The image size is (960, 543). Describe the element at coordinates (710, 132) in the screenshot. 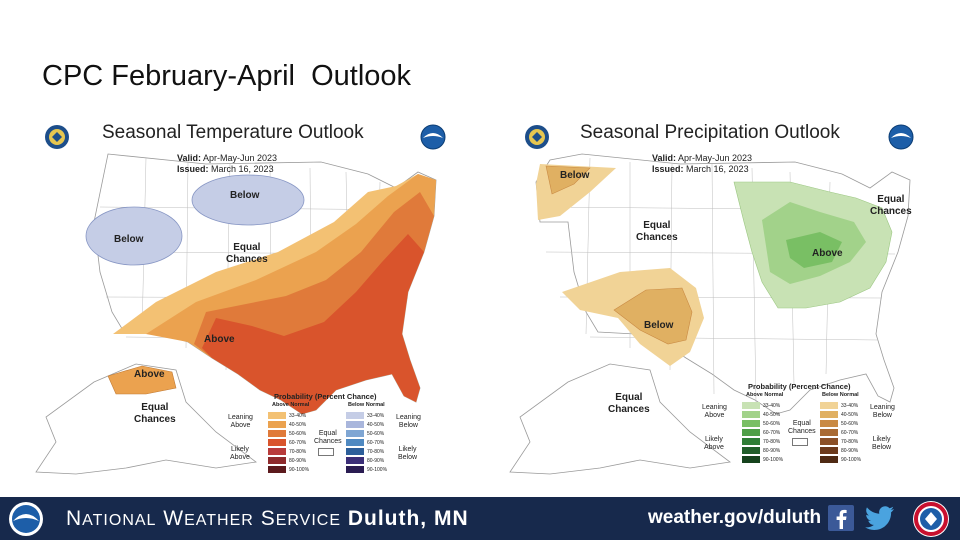

I see `precipitation-map-title: Seasonal Precipitation Outlook` at that location.